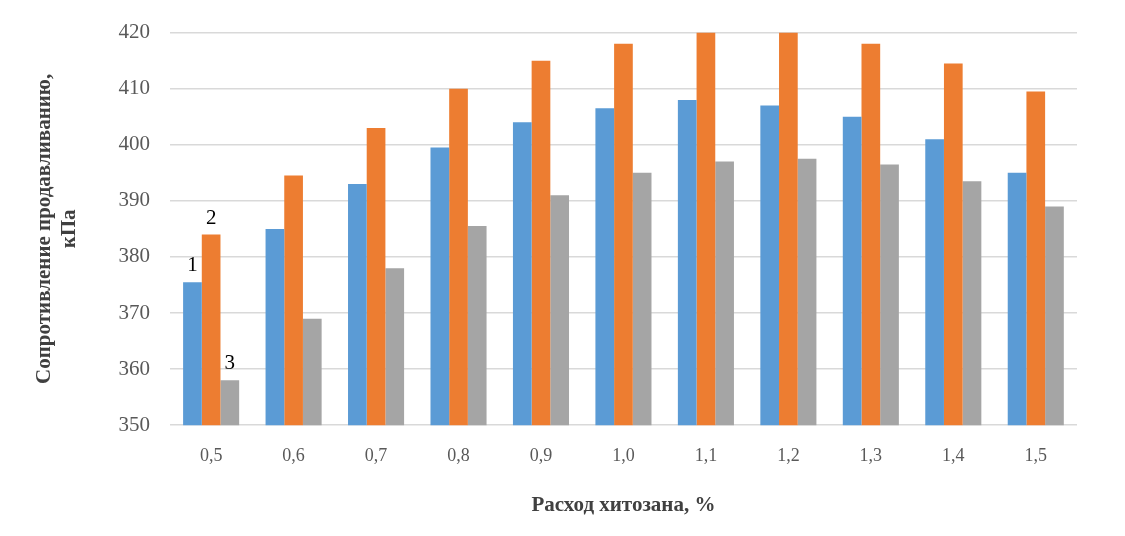 This screenshot has width=1125, height=536. Describe the element at coordinates (458, 454) in the screenshot. I see `x-tick-label: 0,8` at that location.